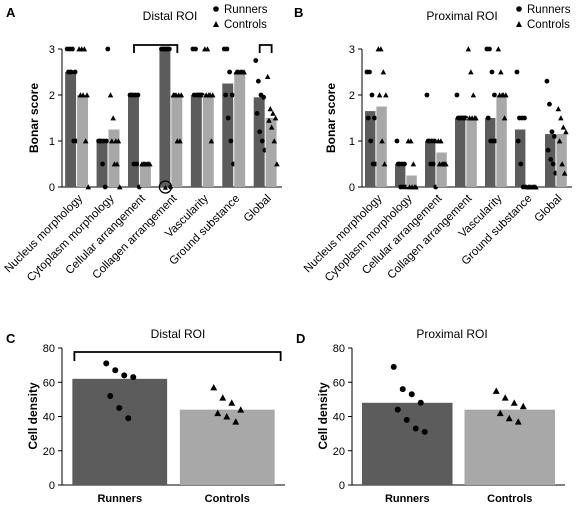 The height and width of the screenshot is (509, 576). Describe the element at coordinates (461, 16) in the screenshot. I see `panel-b-title: Proximal ROI` at that location.